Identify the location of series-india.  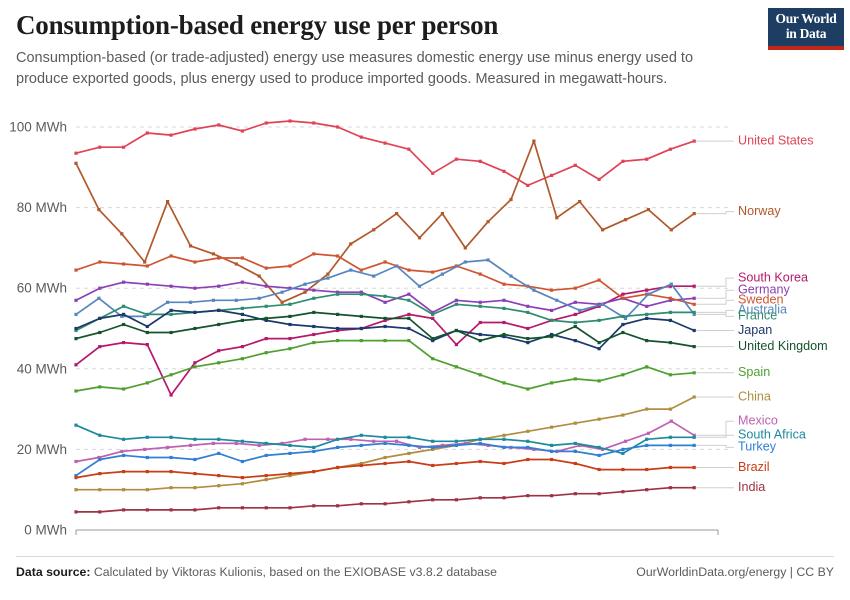
(385, 500).